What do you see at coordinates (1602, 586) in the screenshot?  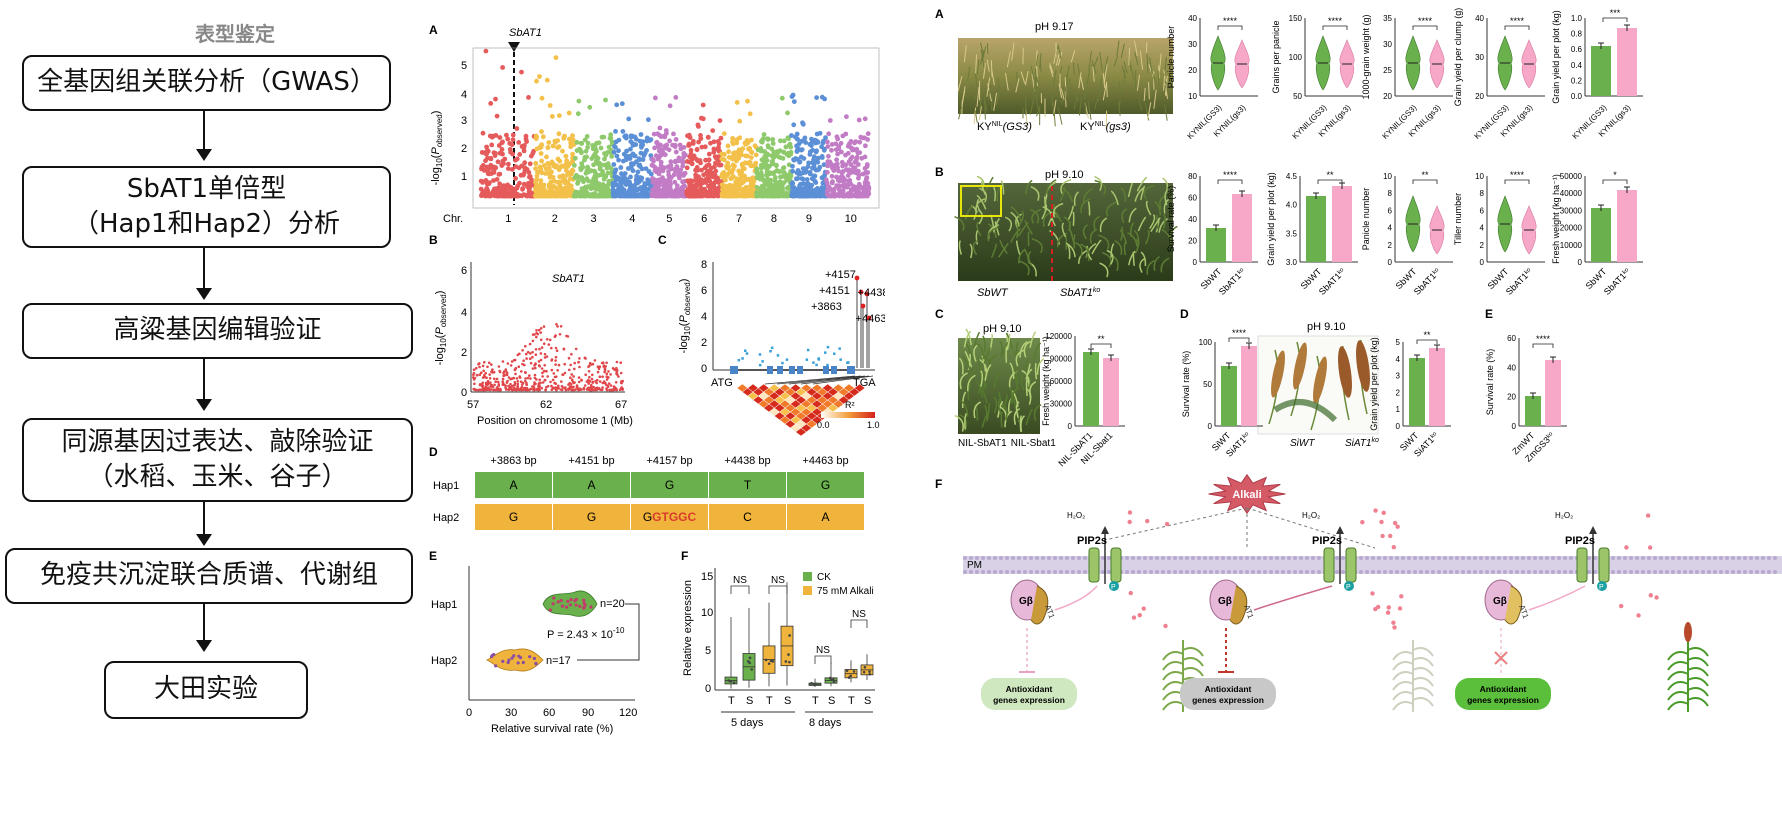 I see `phospho-site` at bounding box center [1602, 586].